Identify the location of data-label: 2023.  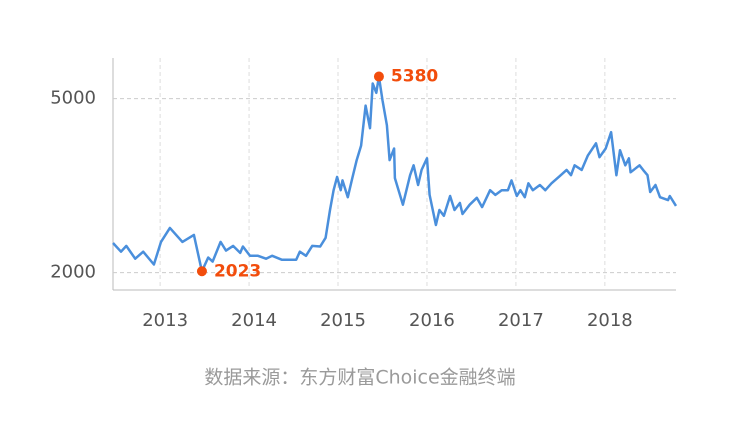
(237, 271).